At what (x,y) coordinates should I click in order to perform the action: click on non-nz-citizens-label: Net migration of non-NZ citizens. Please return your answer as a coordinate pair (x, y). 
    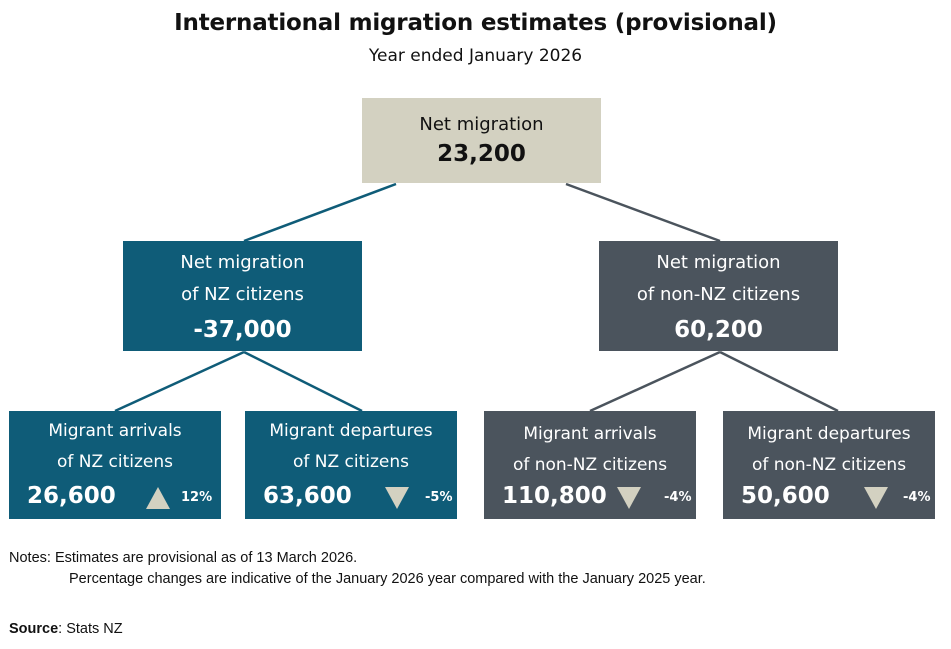
    Looking at the image, I should click on (718, 278).